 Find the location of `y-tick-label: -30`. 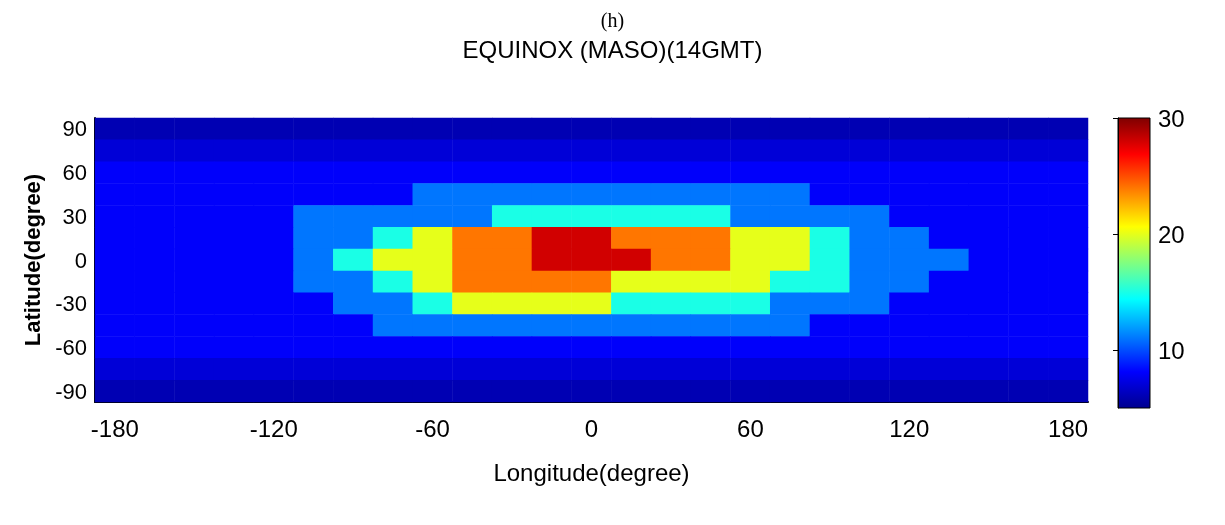

y-tick-label: -30 is located at coordinates (71, 304).